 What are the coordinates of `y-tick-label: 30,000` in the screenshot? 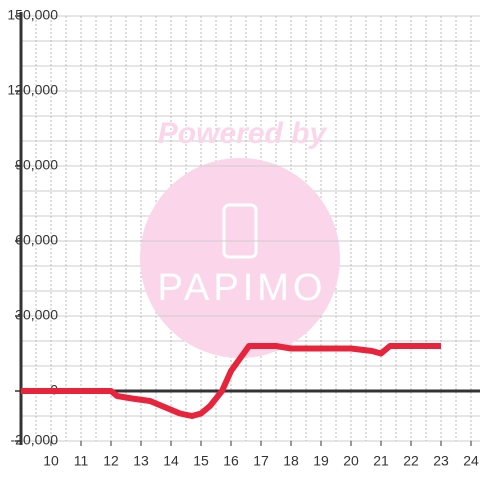 It's located at (36, 315).